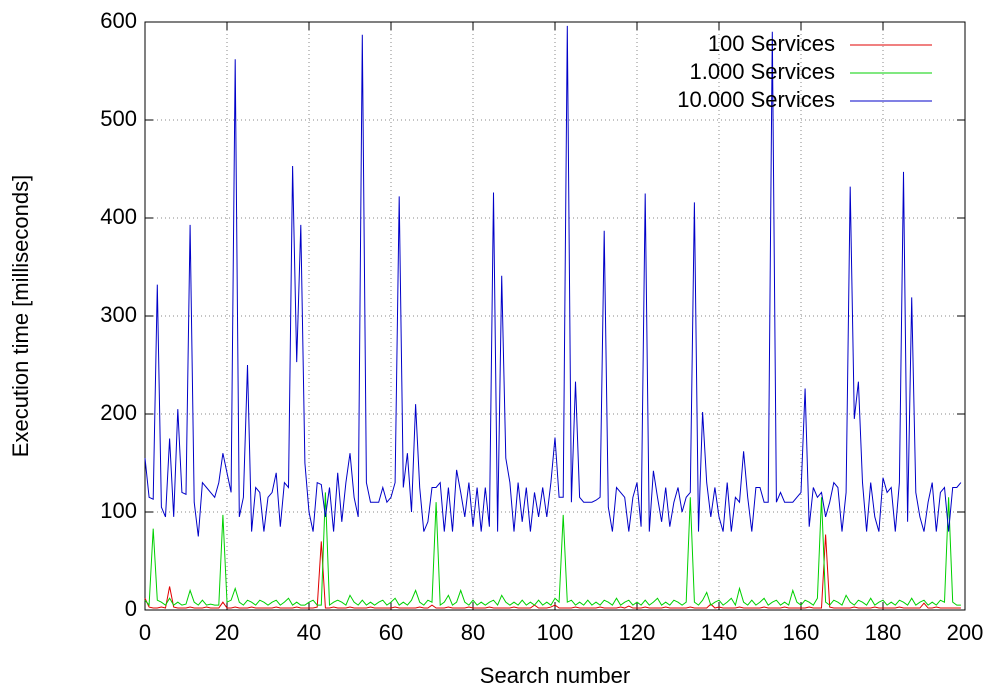  I want to click on legend-label: 1.000 Services, so click(762, 71).